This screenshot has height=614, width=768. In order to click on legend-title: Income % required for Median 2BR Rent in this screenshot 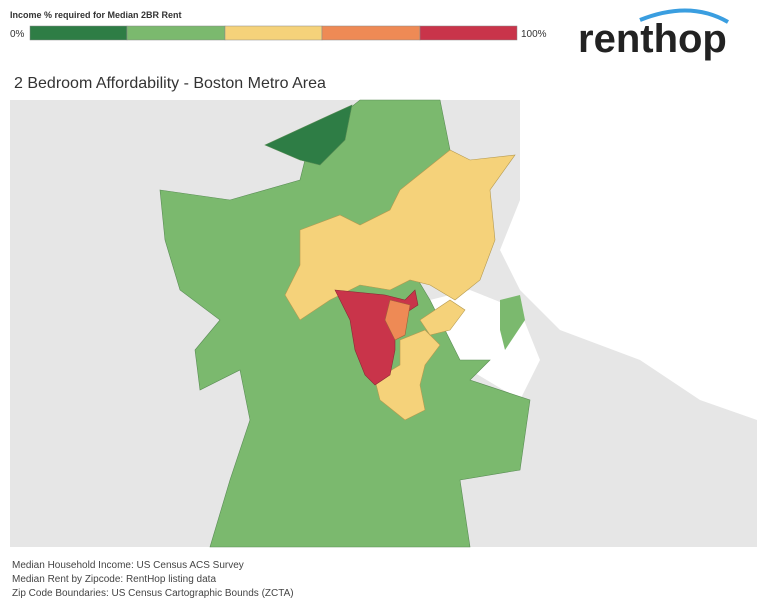, I will do `click(96, 15)`.